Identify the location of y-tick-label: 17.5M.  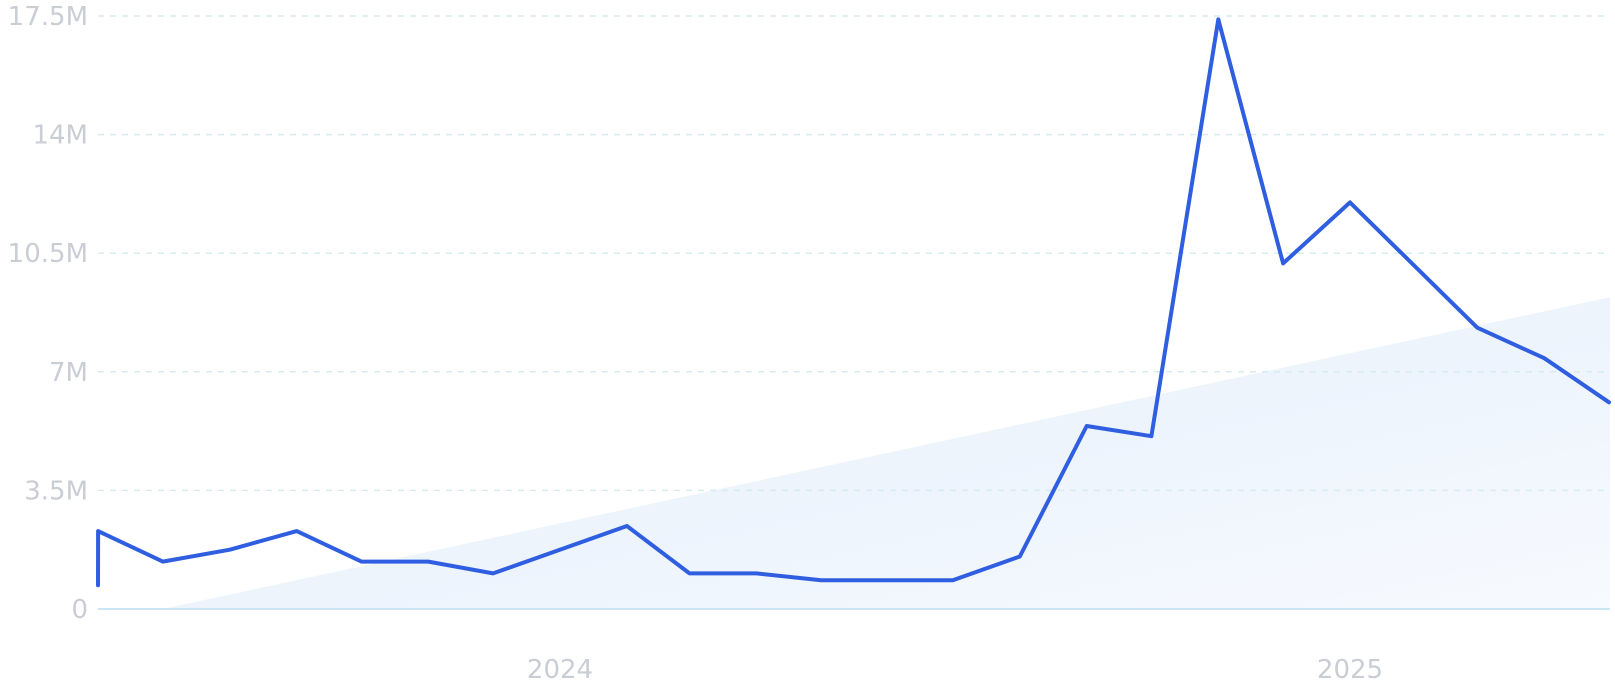
(48, 17).